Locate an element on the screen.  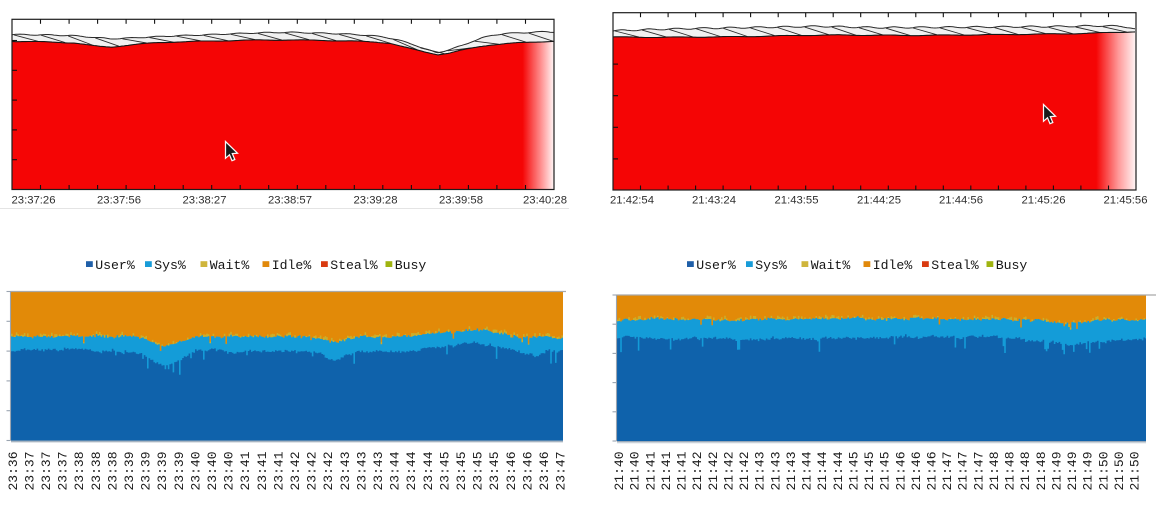
svg-text: 21:45:26 is located at coordinates (1044, 201).